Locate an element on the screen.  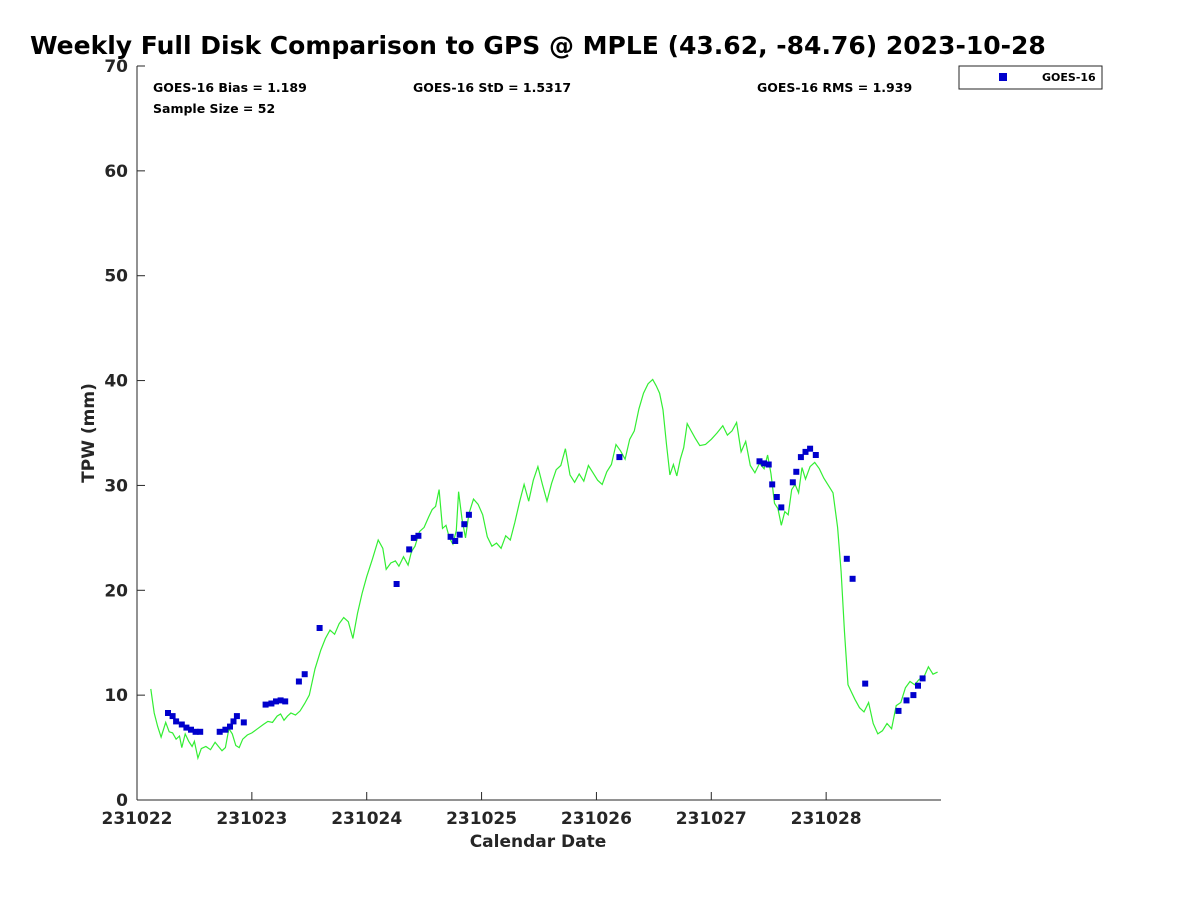
x-tick-label: 231026 is located at coordinates (596, 819).